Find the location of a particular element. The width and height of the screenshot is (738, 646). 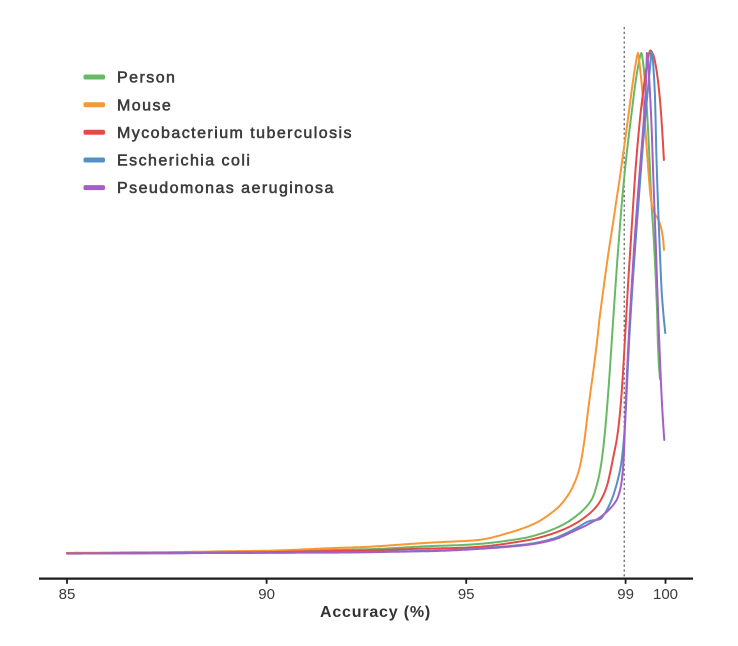

svg-text: 100 is located at coordinates (665, 594).